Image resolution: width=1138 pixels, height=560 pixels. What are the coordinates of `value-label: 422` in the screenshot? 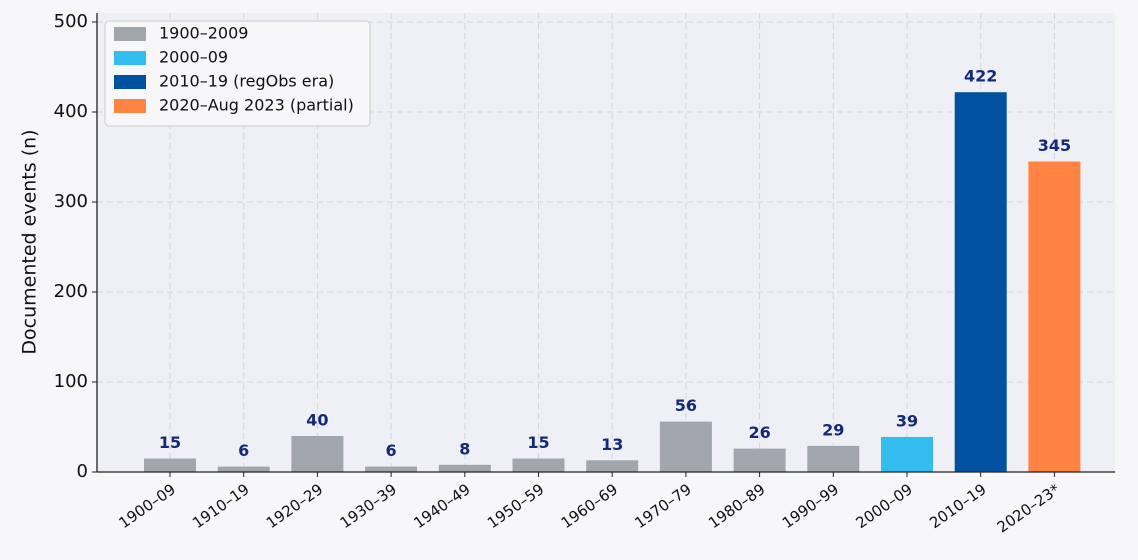 It's located at (980, 76).